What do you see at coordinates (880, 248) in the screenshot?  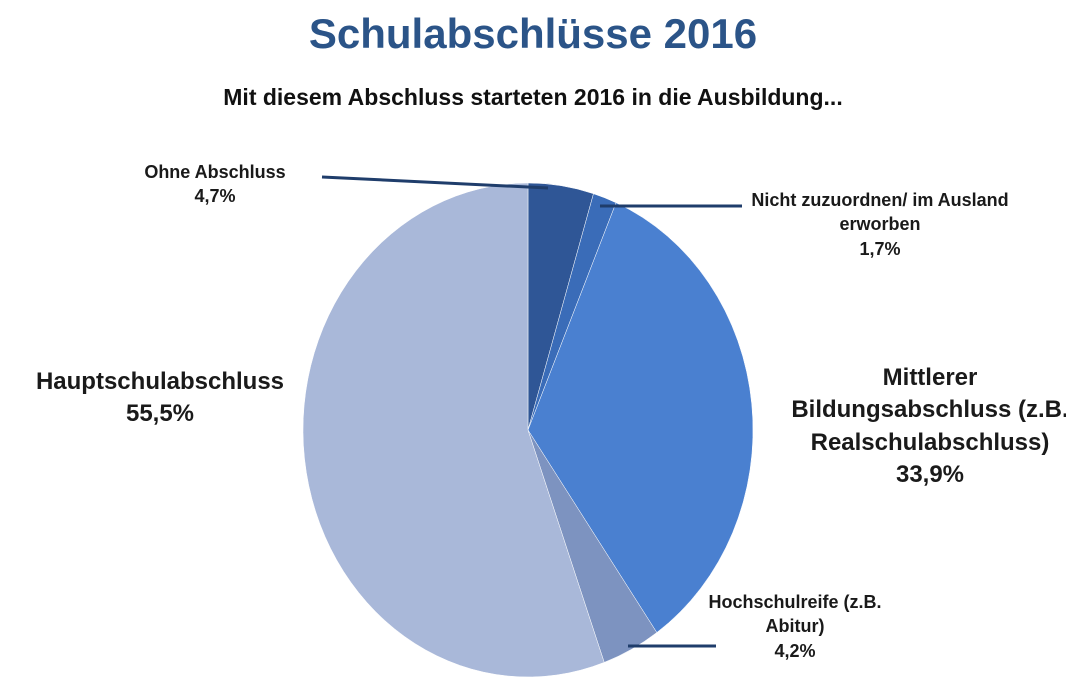 I see `slice-value: 1,7%` at bounding box center [880, 248].